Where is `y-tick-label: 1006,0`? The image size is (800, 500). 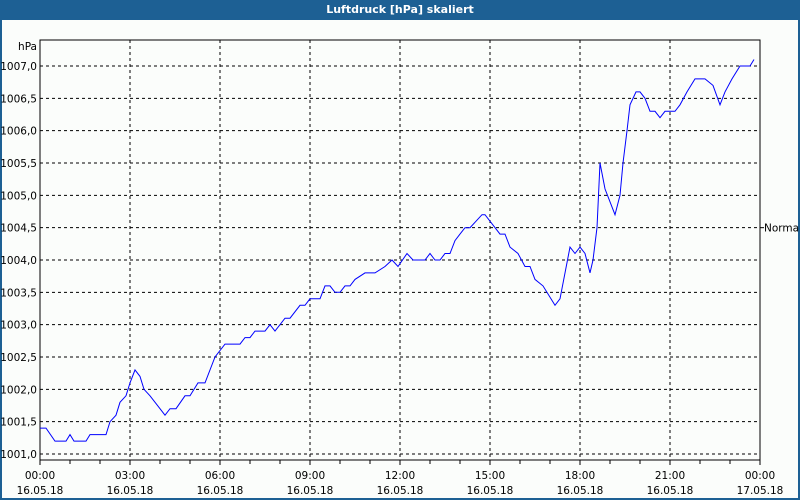 y-tick-label: 1006,0 is located at coordinates (18, 132).